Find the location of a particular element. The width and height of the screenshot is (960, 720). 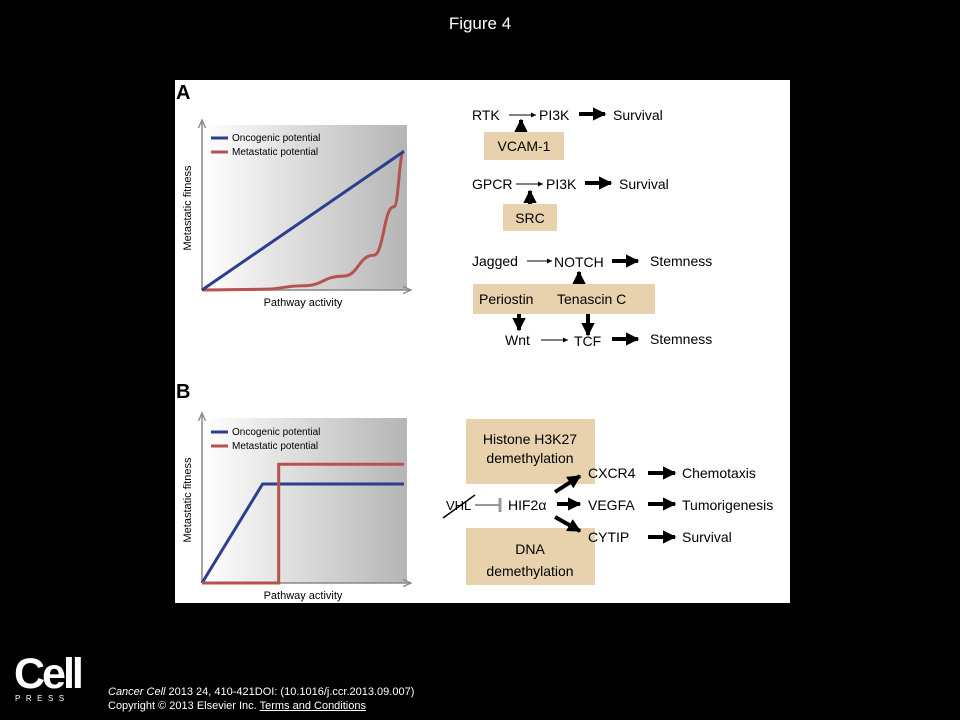

logo-sub: PRESS is located at coordinates (42, 698).